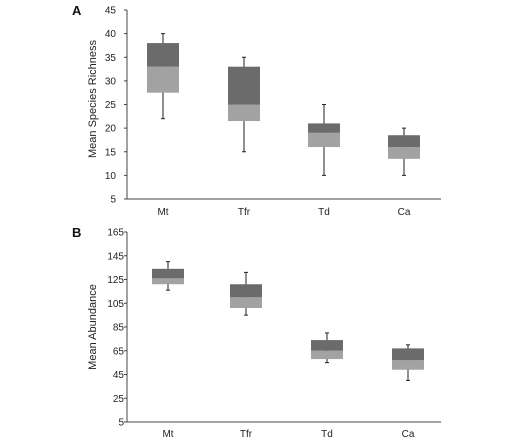 Image resolution: width=528 pixels, height=443 pixels. What do you see at coordinates (115, 280) in the screenshot?
I see `y-tick-label: 125` at bounding box center [115, 280].